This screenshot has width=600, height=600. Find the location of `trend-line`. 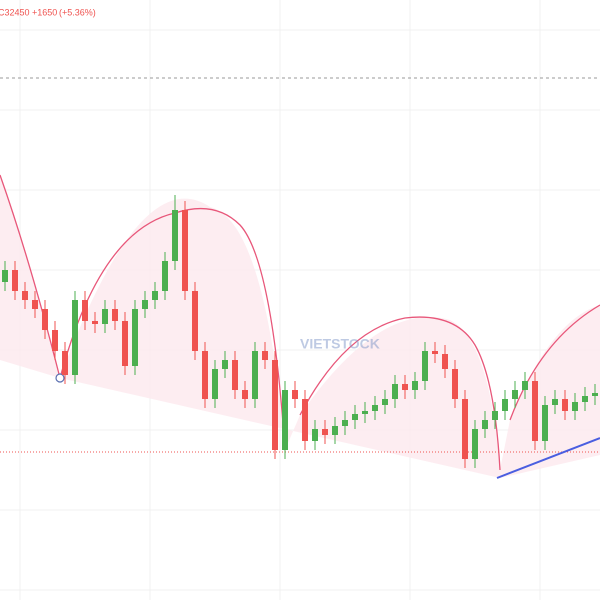

trend-line is located at coordinates (548, 458).